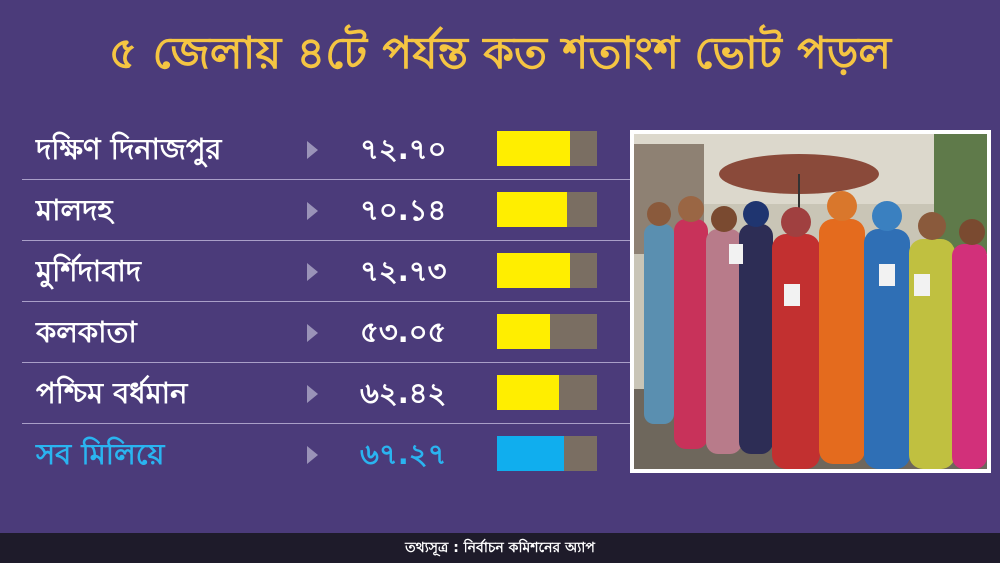 This screenshot has height=563, width=1000. Describe the element at coordinates (403, 210) in the screenshot. I see `value-label: ৭০.১৪` at that location.